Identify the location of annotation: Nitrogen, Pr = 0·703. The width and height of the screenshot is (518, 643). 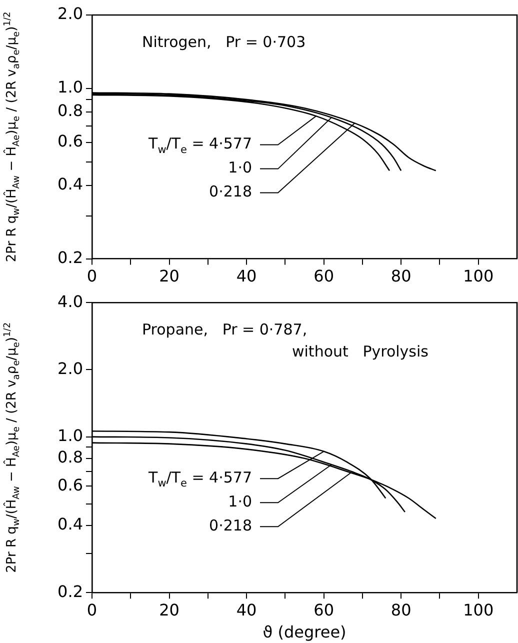
(224, 41).